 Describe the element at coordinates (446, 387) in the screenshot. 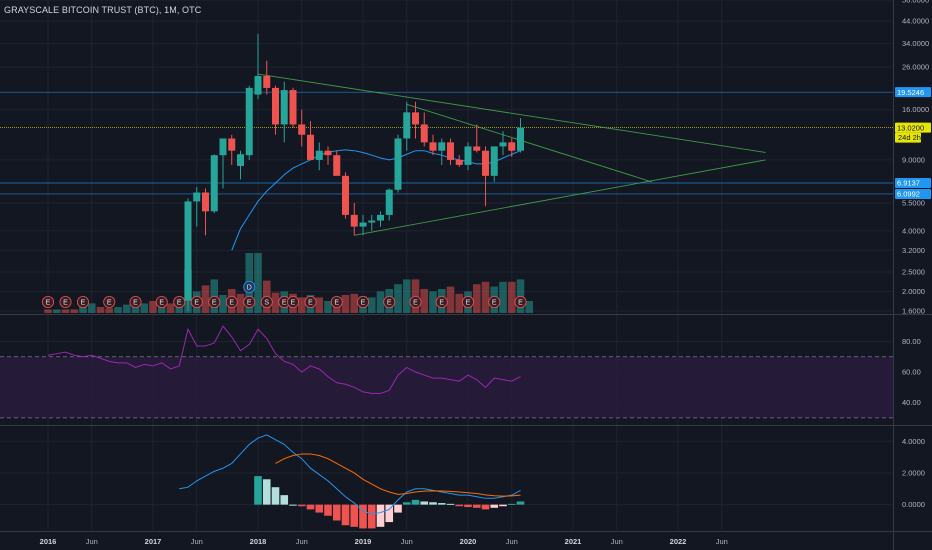

I see `rsi-band` at that location.